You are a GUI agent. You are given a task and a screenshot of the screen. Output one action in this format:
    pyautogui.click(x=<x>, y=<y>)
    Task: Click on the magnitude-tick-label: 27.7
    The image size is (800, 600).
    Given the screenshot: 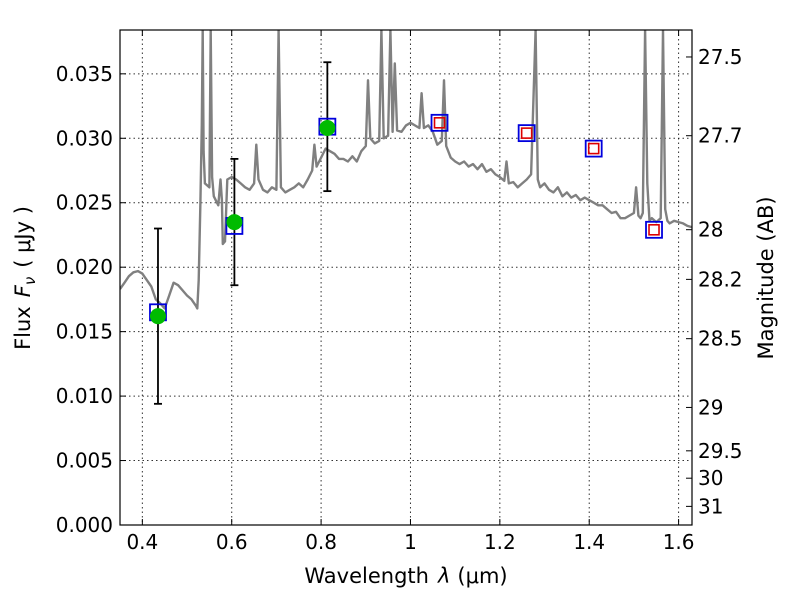 What is the action you would take?
    pyautogui.click(x=720, y=136)
    